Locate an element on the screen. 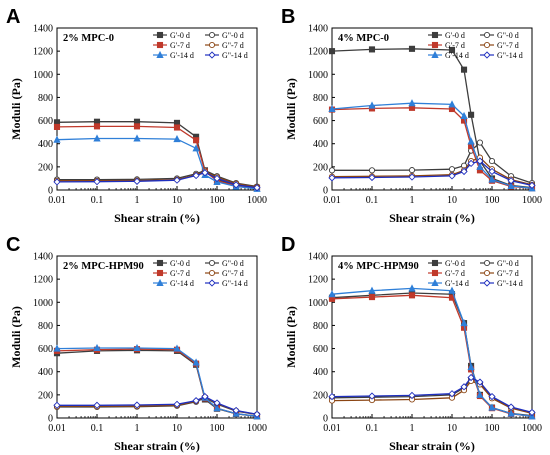 The height and width of the screenshot is (455, 550). x-tick-label: 0.01 is located at coordinates (57, 428).